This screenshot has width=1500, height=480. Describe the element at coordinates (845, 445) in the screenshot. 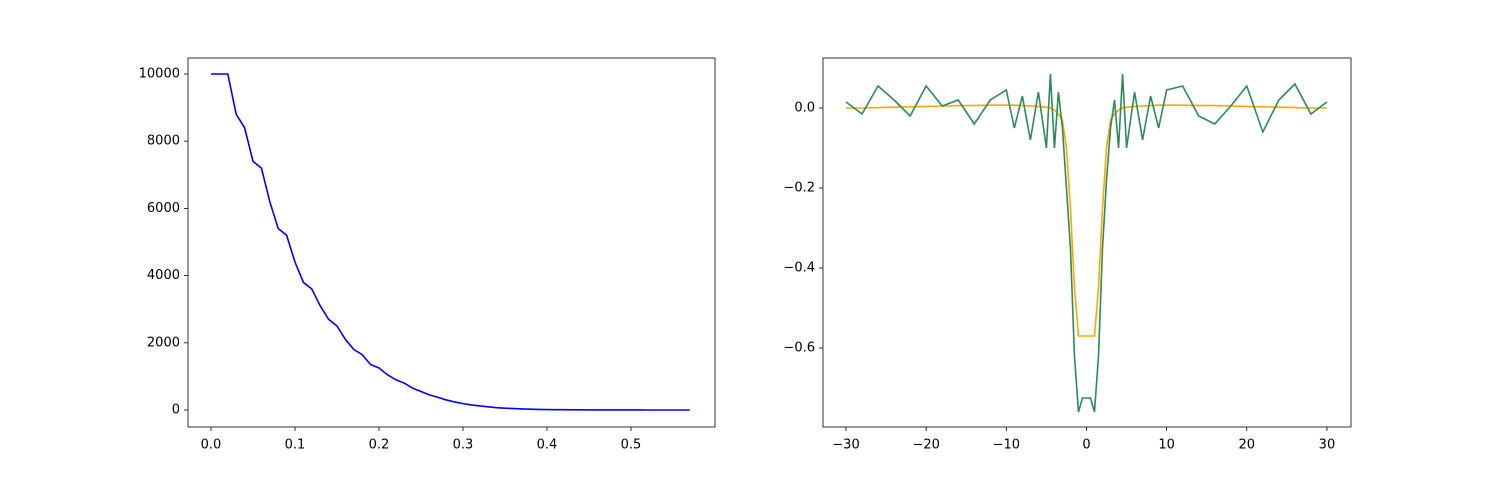

I see `x-tick-label: −30` at that location.